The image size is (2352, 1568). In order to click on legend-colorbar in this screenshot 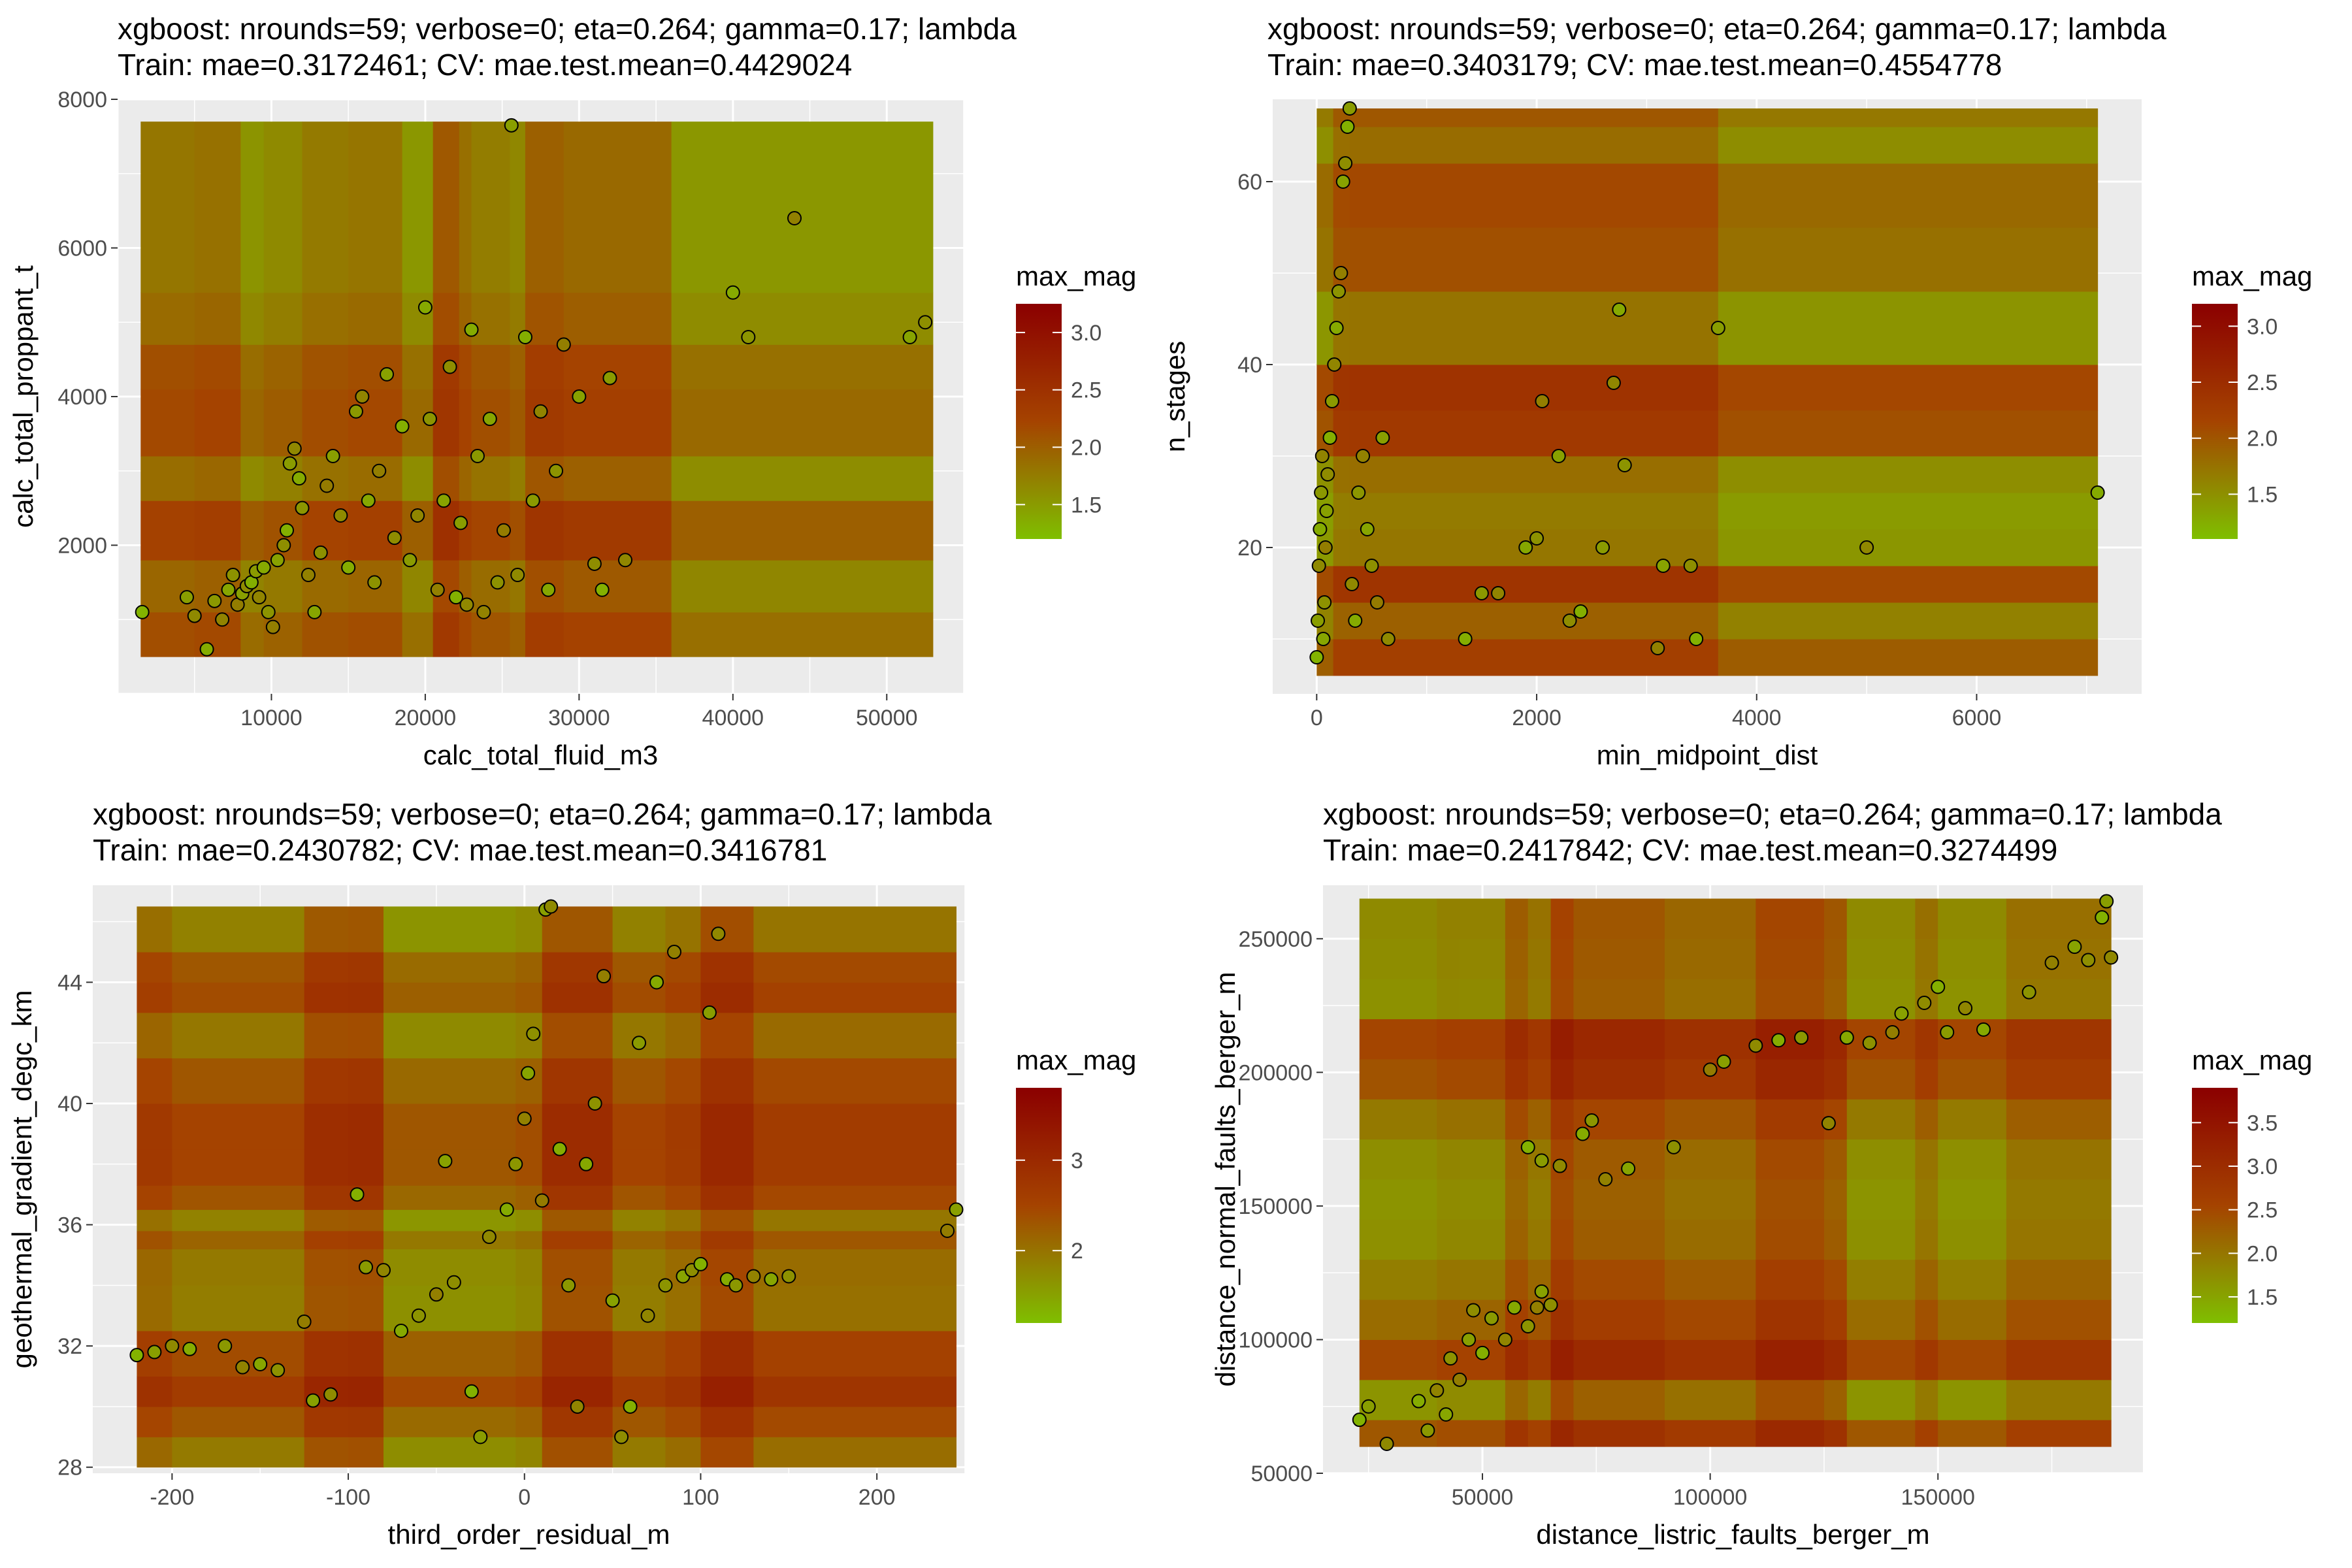, I will do `click(2215, 1205)`.